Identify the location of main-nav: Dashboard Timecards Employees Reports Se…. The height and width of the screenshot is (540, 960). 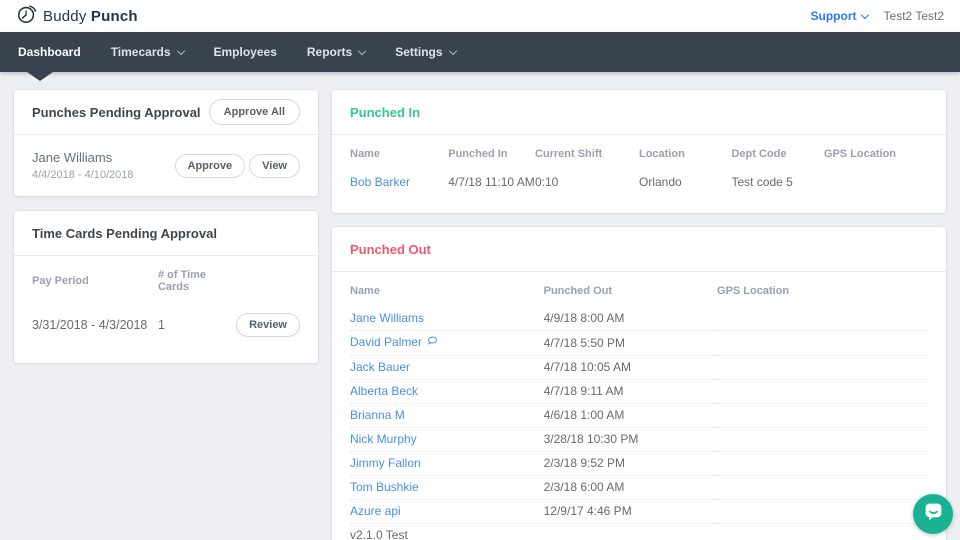
(480, 56).